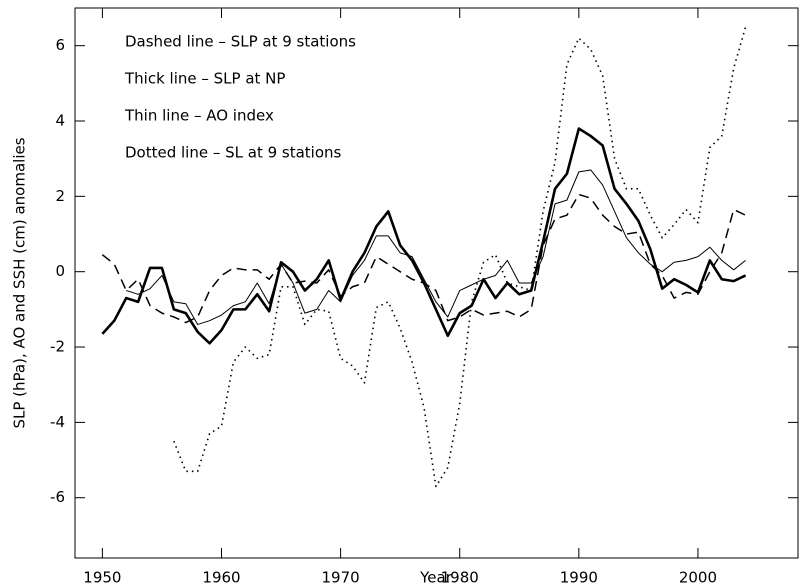 Image resolution: width=804 pixels, height=588 pixels. I want to click on y-tick-label: -2, so click(57, 347).